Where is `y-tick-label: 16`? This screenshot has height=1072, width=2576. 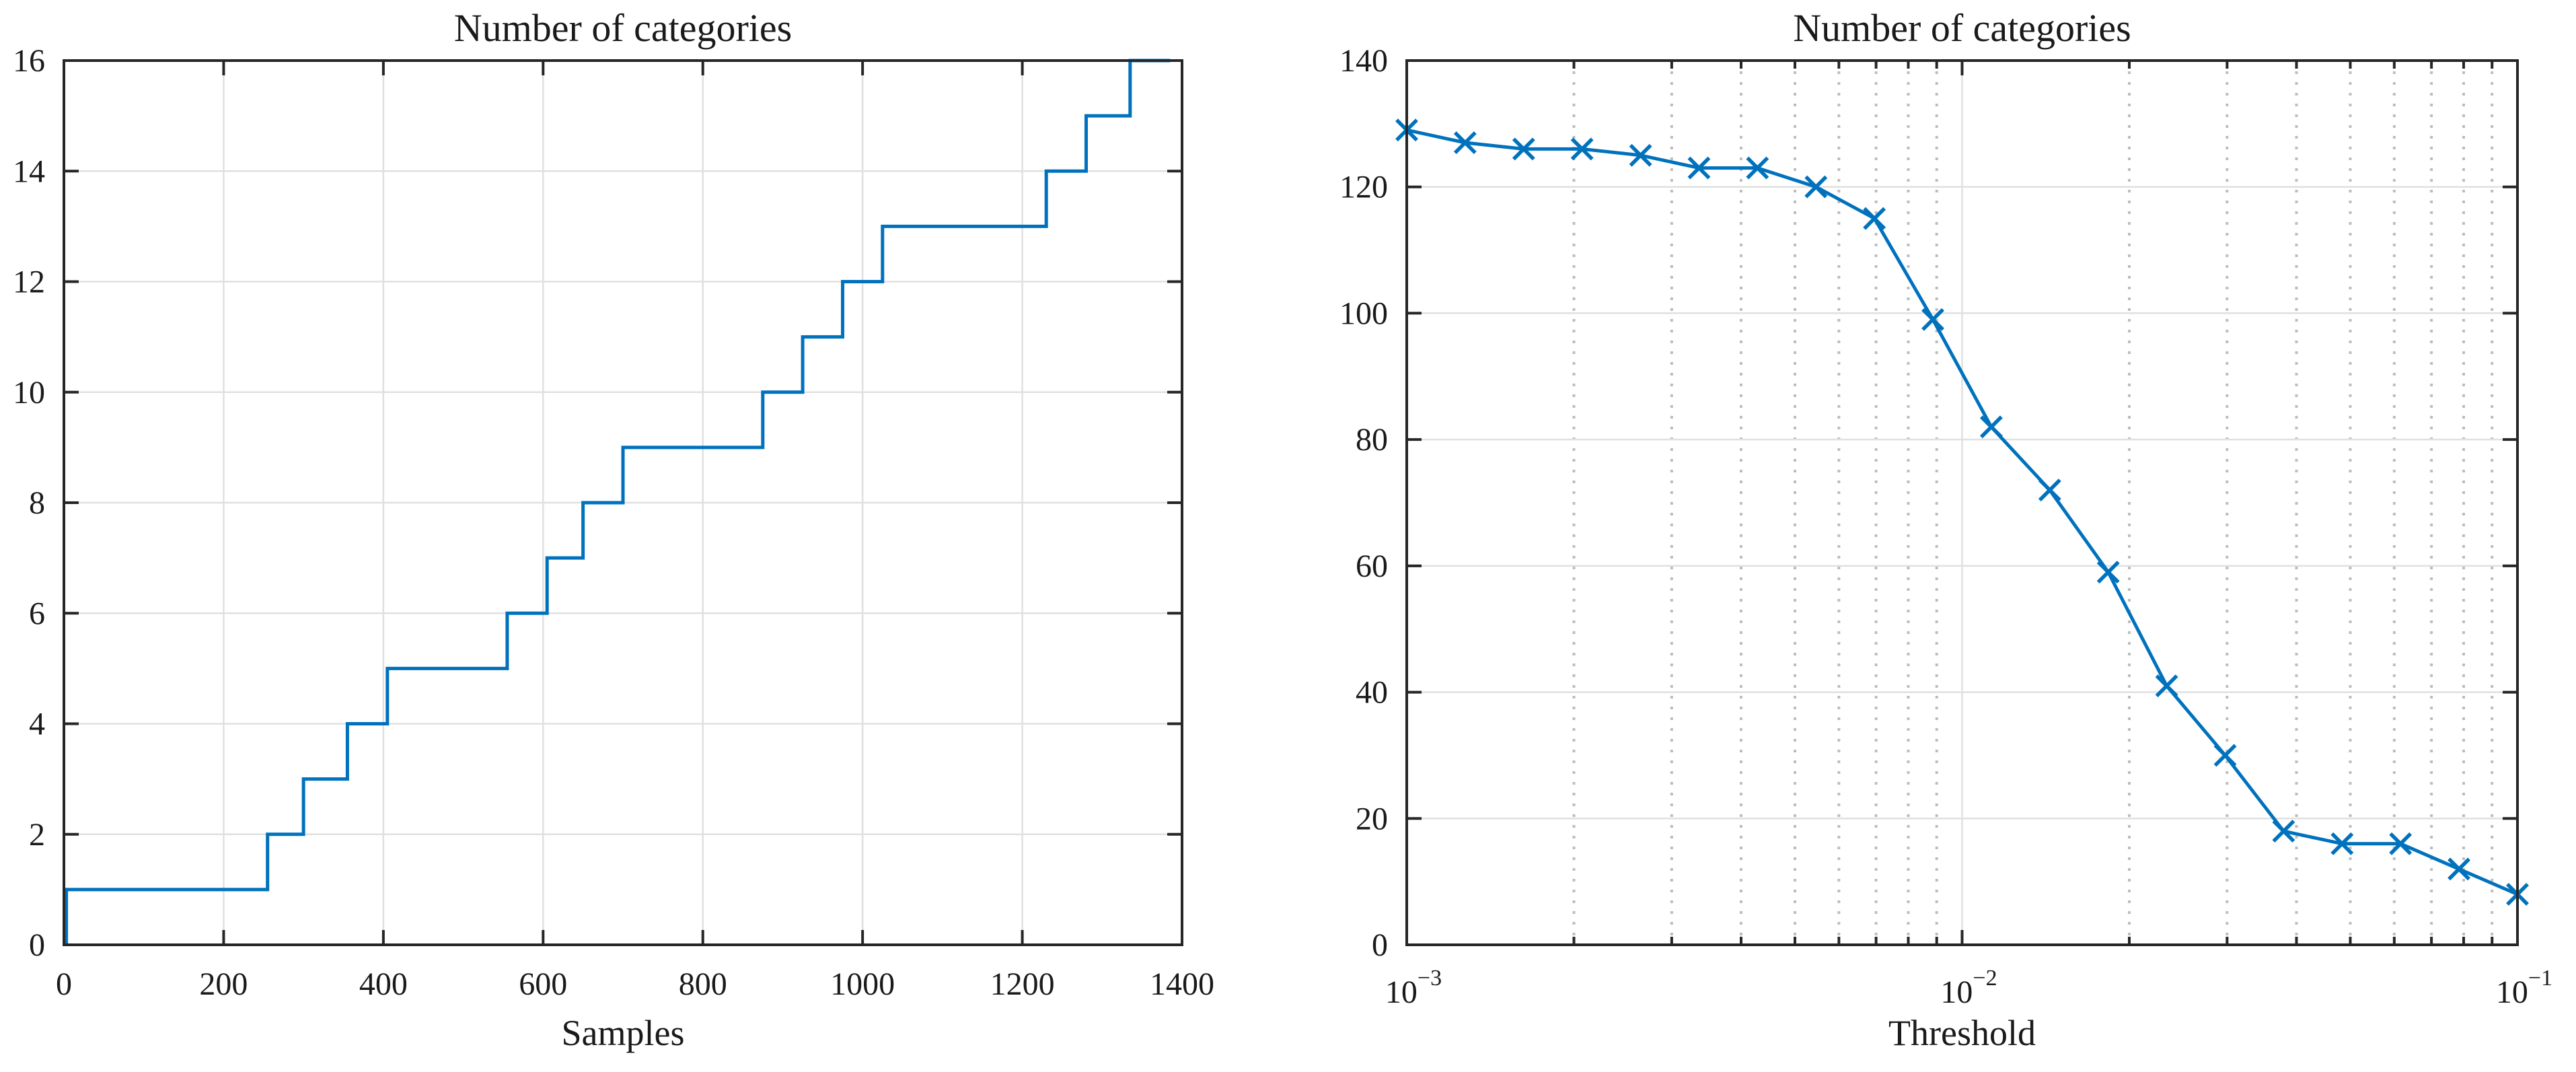
y-tick-label: 16 is located at coordinates (29, 61).